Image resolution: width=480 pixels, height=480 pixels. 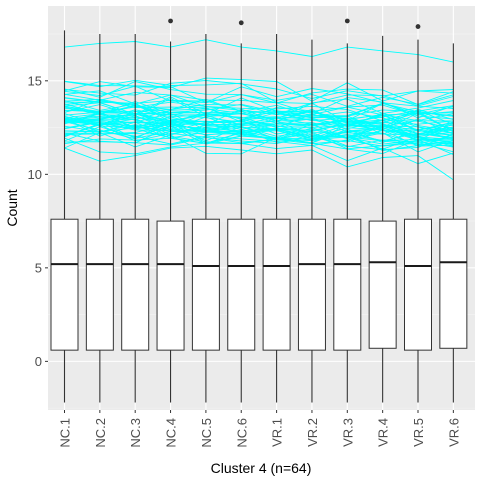 I want to click on box-VR.5, so click(x=418, y=284).